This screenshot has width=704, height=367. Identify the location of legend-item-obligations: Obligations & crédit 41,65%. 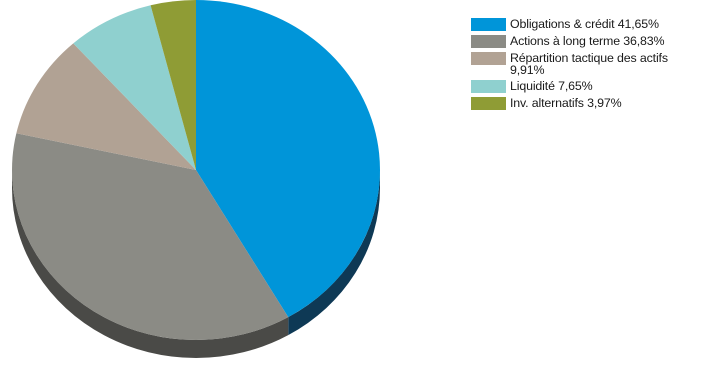
(585, 24).